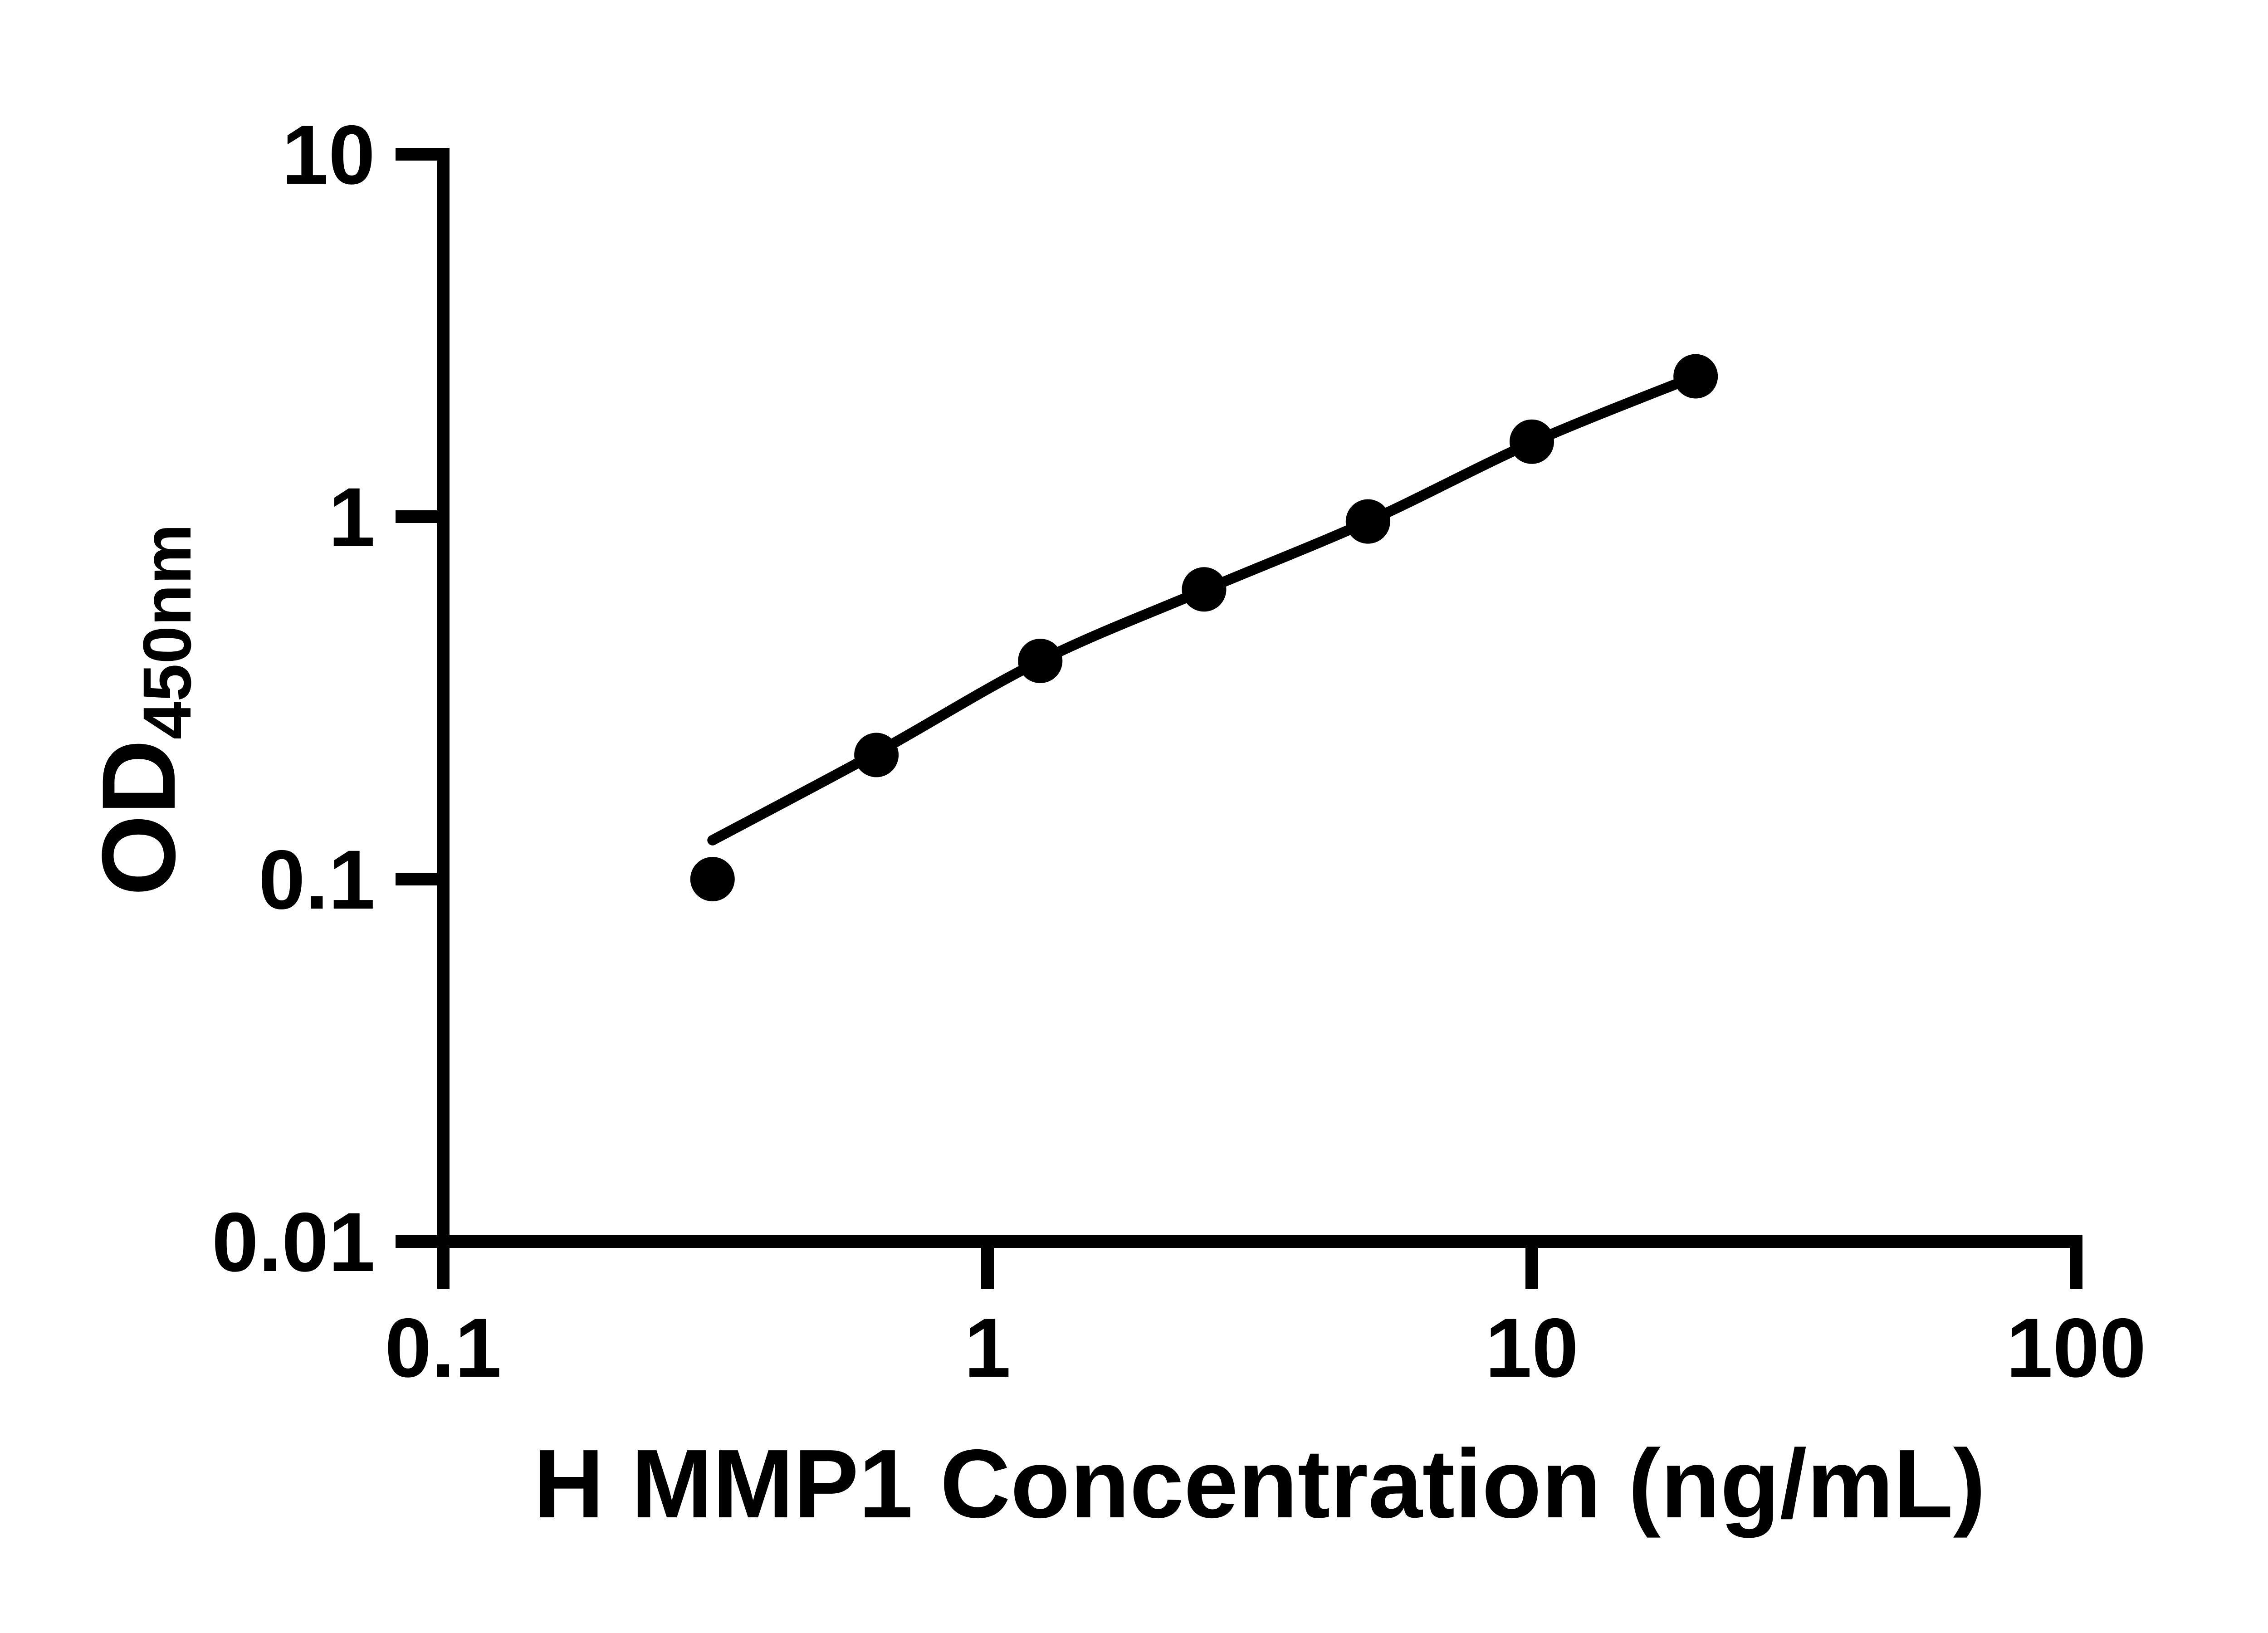 This screenshot has width=2268, height=1633. What do you see at coordinates (443, 1348) in the screenshot?
I see `x-tick-label: 0.1` at bounding box center [443, 1348].